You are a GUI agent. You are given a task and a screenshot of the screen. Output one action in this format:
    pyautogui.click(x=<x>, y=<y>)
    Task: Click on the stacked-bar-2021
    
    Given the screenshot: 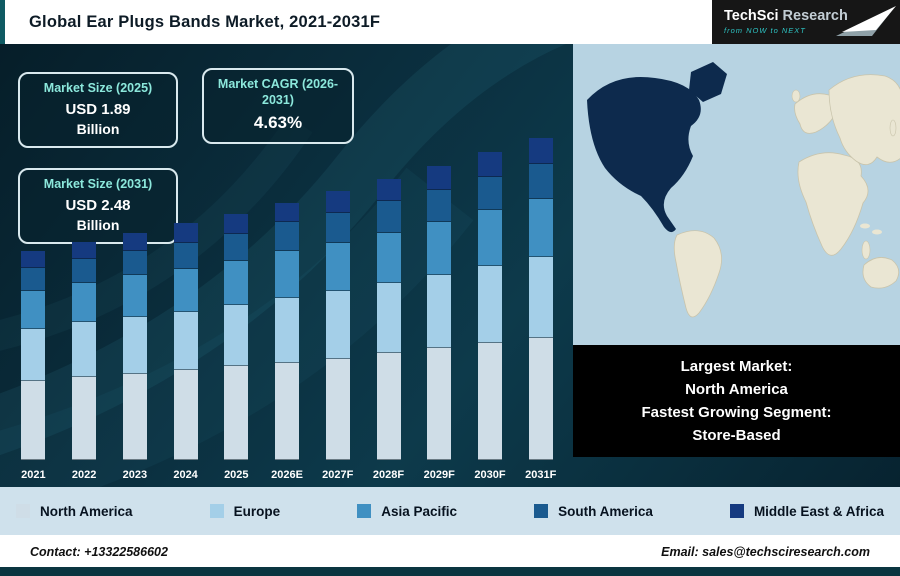 What is the action you would take?
    pyautogui.click(x=33, y=355)
    